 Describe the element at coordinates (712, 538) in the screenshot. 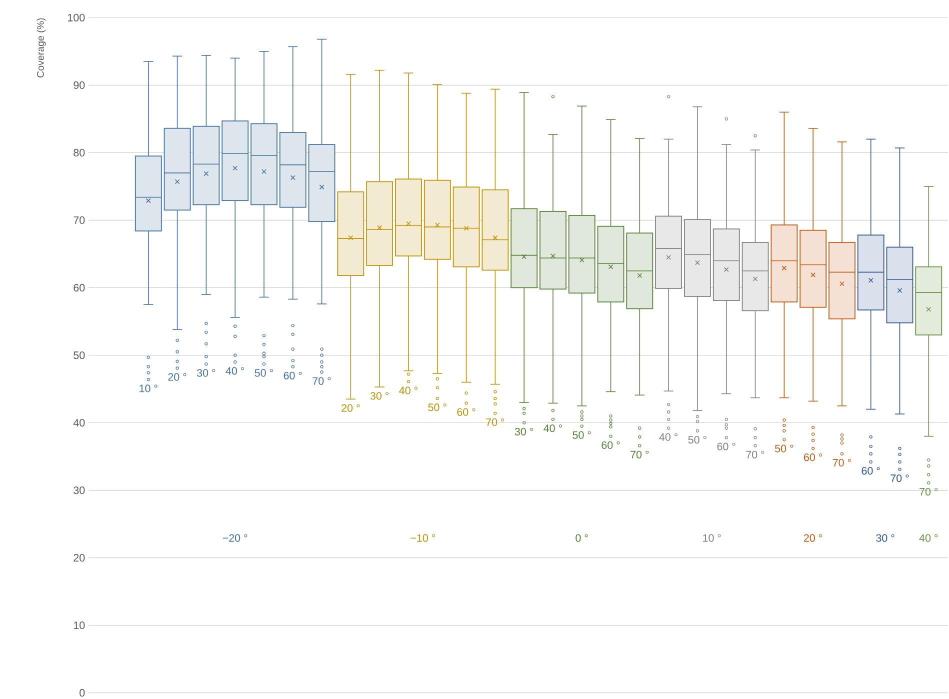

I see `text: 10 °` at that location.